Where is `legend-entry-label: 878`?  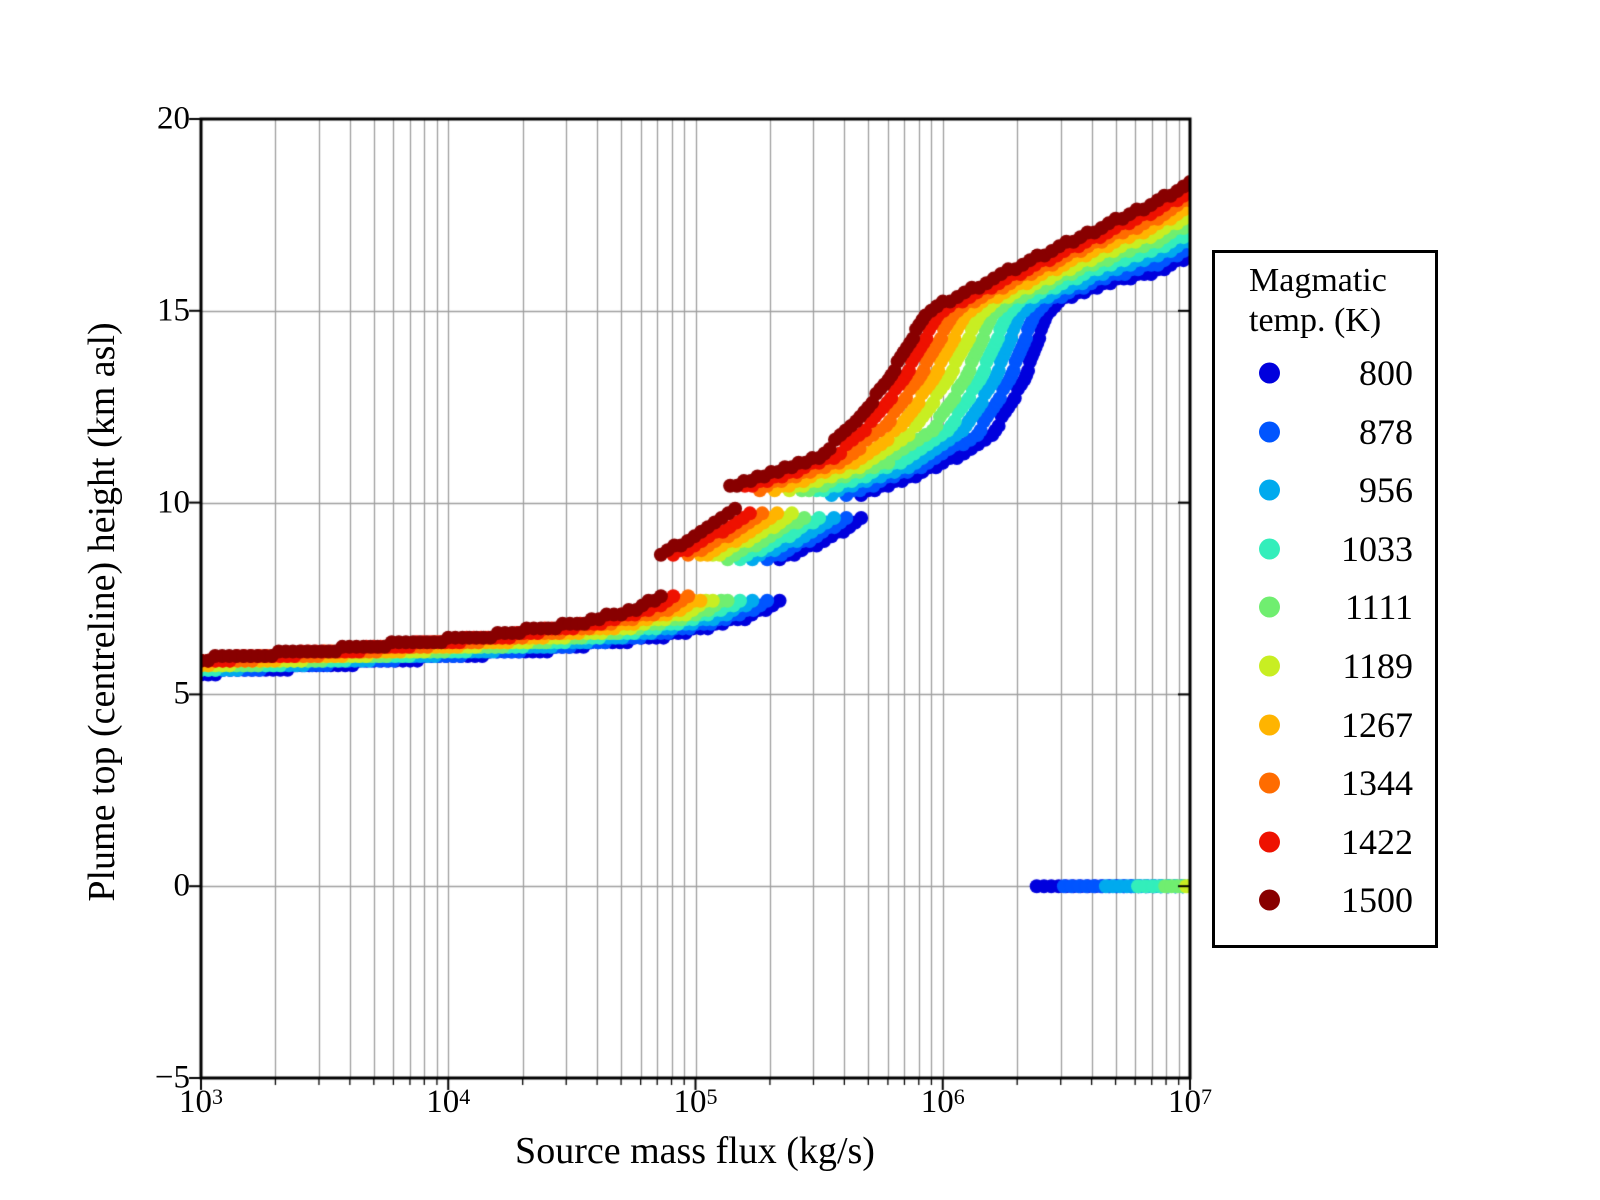 legend-entry-label: 878 is located at coordinates (1386, 431).